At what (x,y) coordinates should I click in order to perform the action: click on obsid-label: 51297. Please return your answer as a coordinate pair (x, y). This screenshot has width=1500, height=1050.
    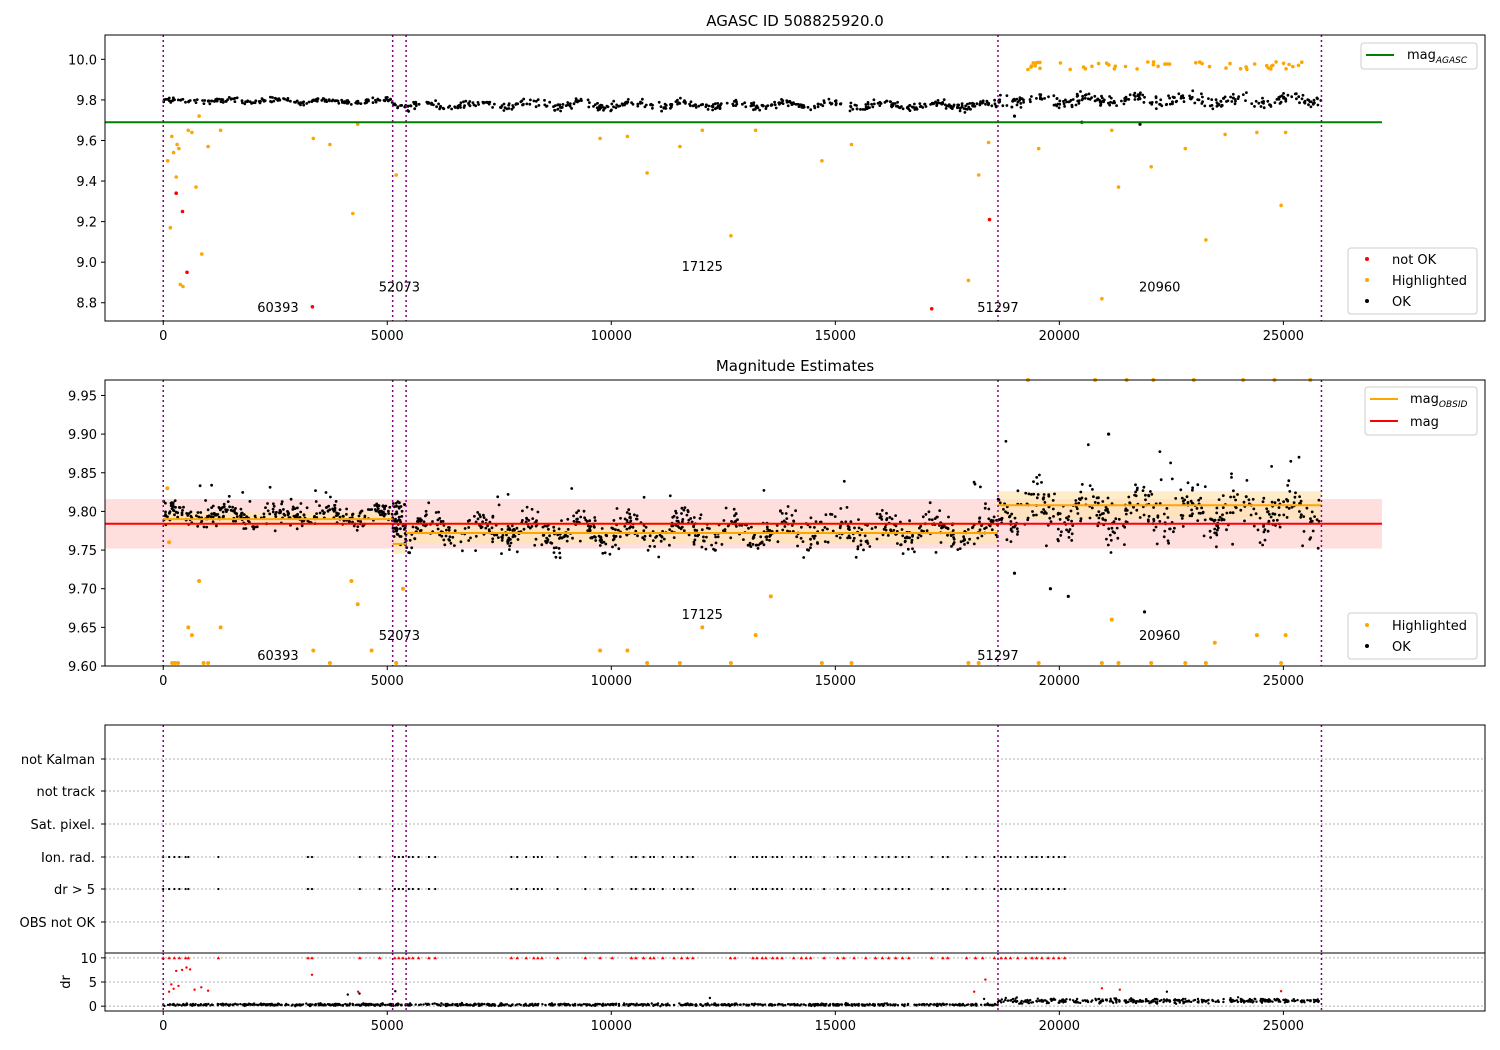
    Looking at the image, I should click on (997, 656).